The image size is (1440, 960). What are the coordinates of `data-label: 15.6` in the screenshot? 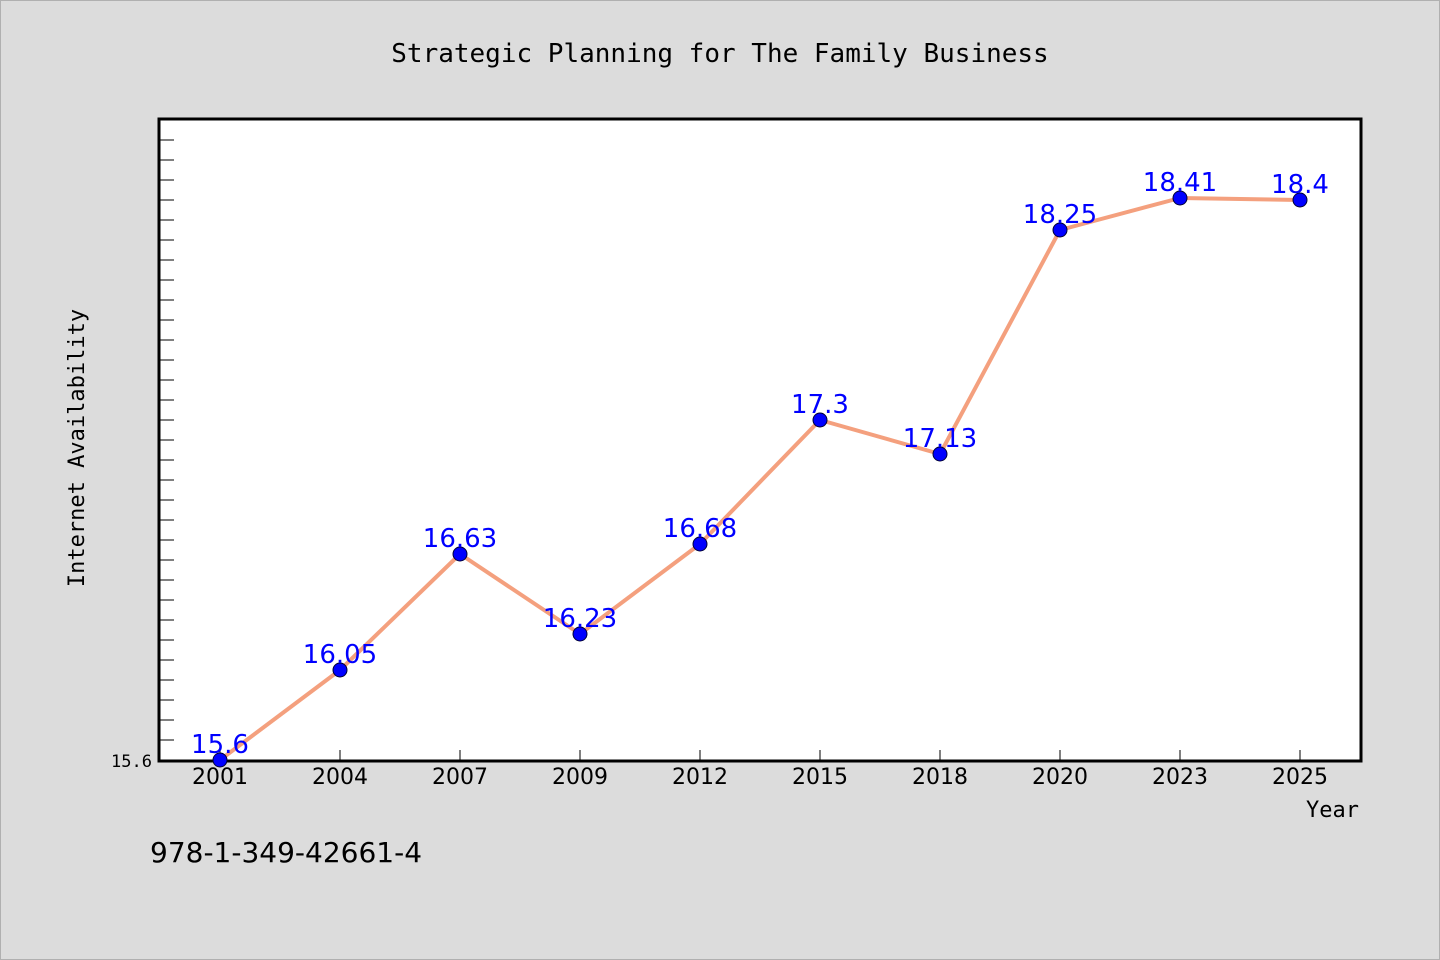 It's located at (220, 745).